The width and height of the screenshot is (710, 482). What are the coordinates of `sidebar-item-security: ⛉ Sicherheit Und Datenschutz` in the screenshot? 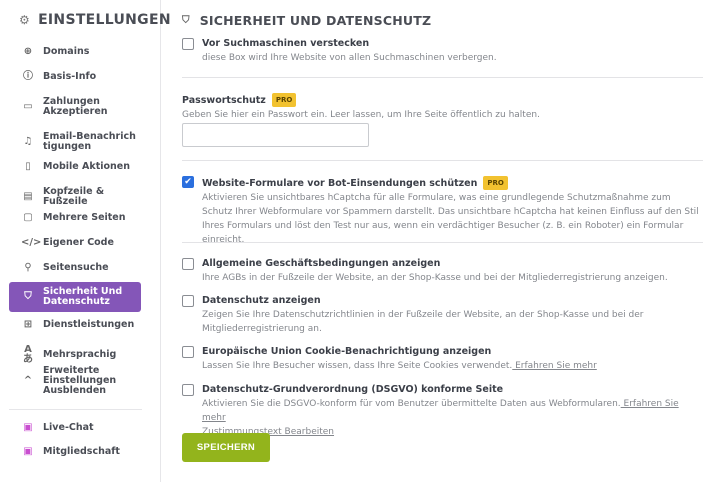 It's located at (75, 297).